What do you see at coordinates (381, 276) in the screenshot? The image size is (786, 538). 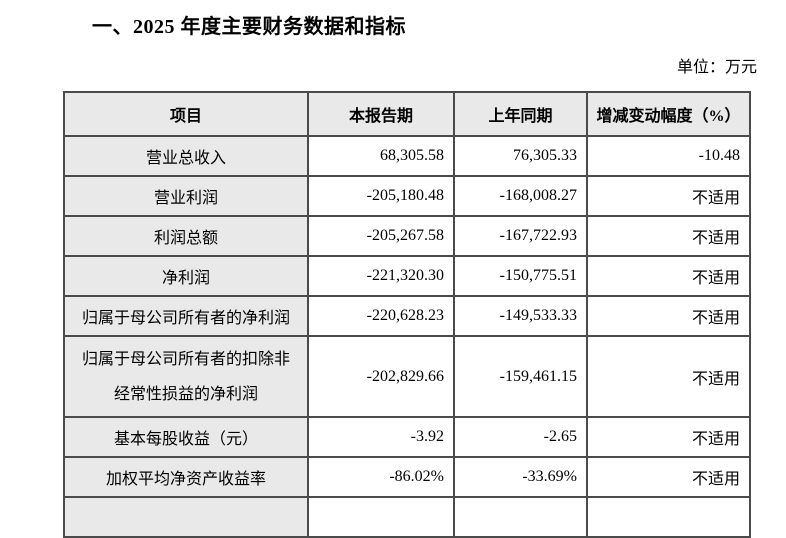 I see `current-period-cell: -221,320.30` at bounding box center [381, 276].